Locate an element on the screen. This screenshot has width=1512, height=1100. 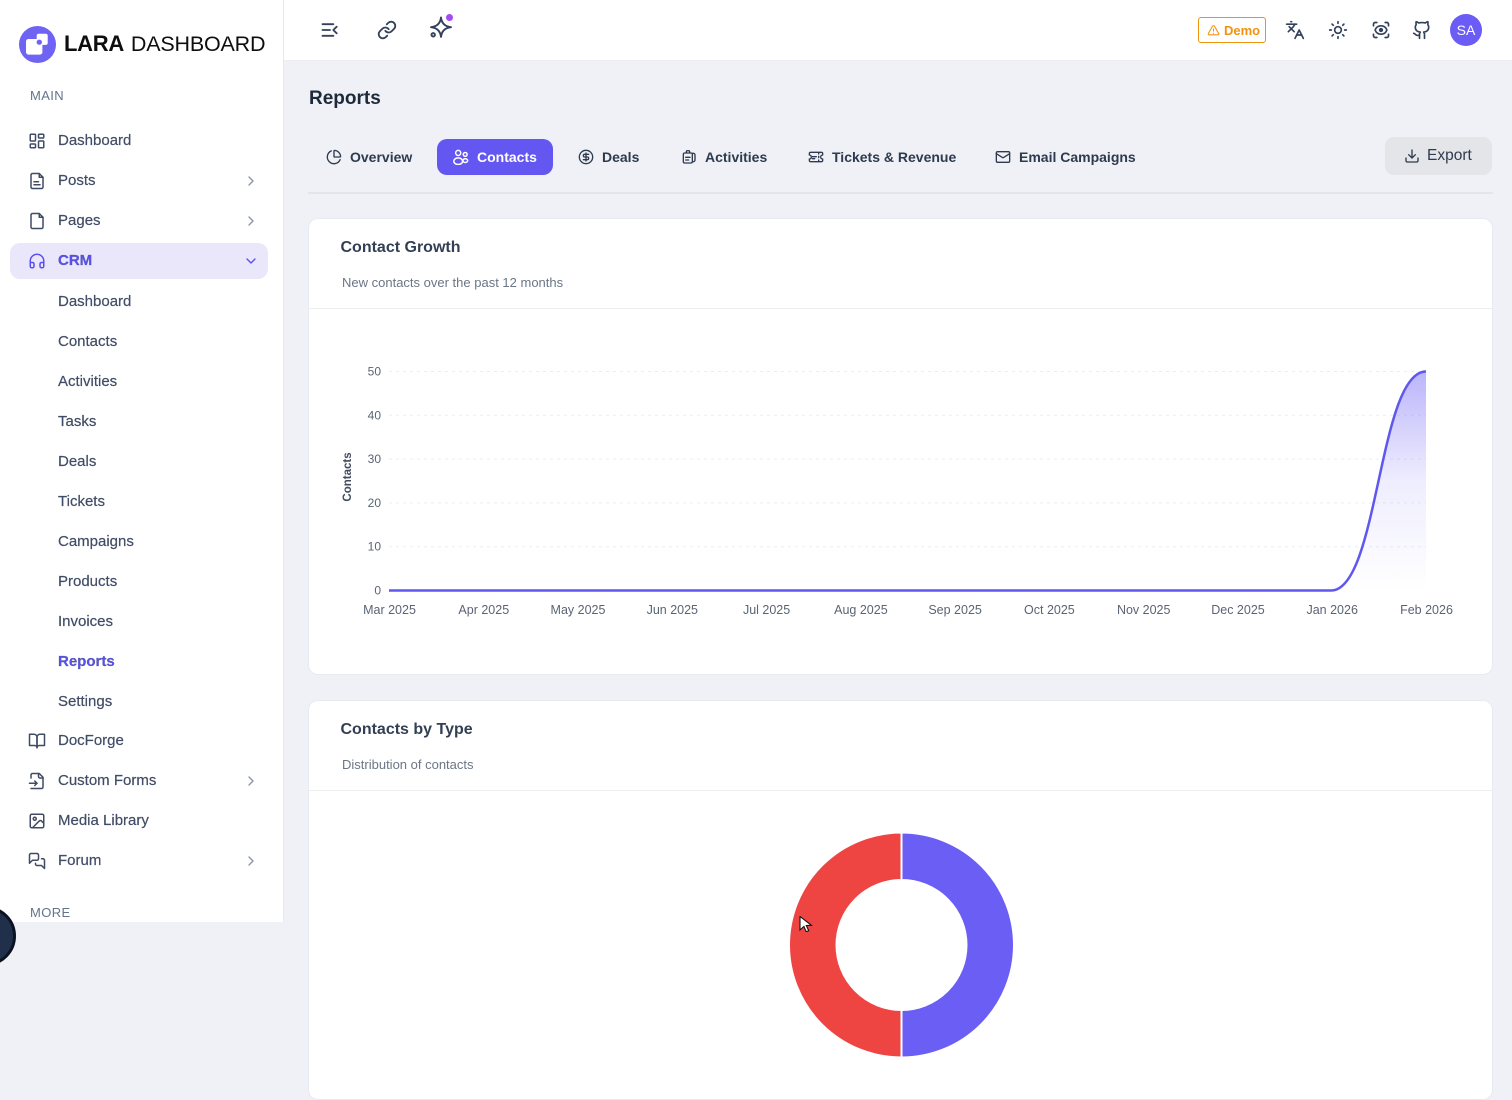
svg-text: 40 is located at coordinates (375, 415).